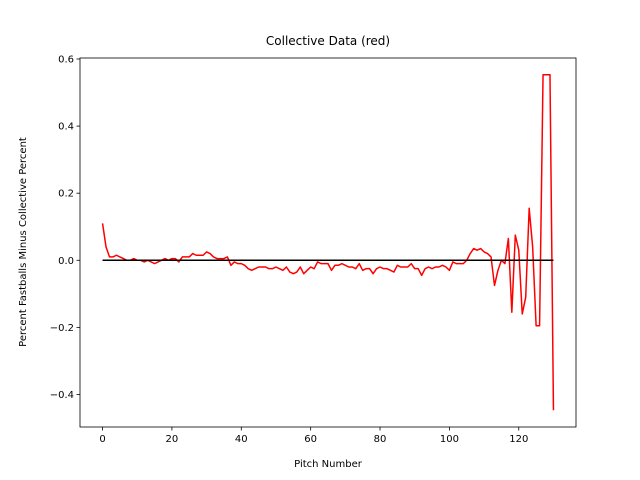 The height and width of the screenshot is (480, 640). I want to click on x-tick-label: 40, so click(241, 439).